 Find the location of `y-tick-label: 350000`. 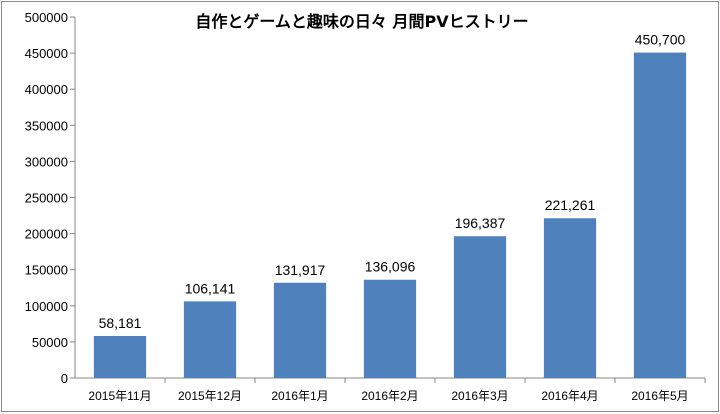

y-tick-label: 350000 is located at coordinates (46, 125).